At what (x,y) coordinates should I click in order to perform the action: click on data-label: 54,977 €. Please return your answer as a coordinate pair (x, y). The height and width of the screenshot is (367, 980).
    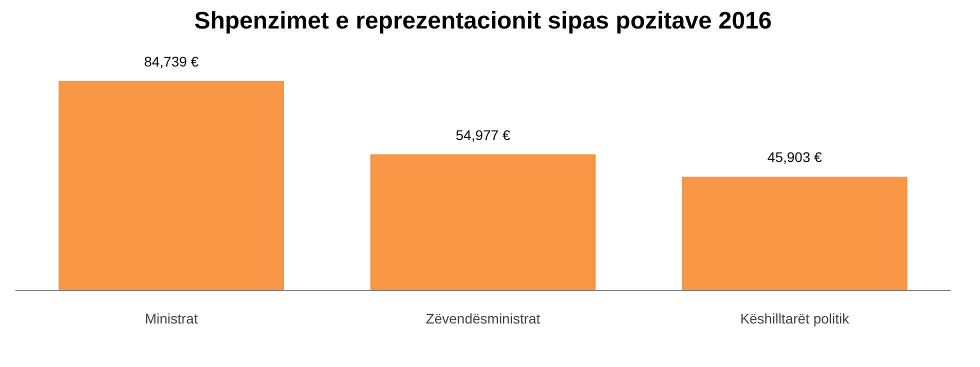
    Looking at the image, I should click on (483, 134).